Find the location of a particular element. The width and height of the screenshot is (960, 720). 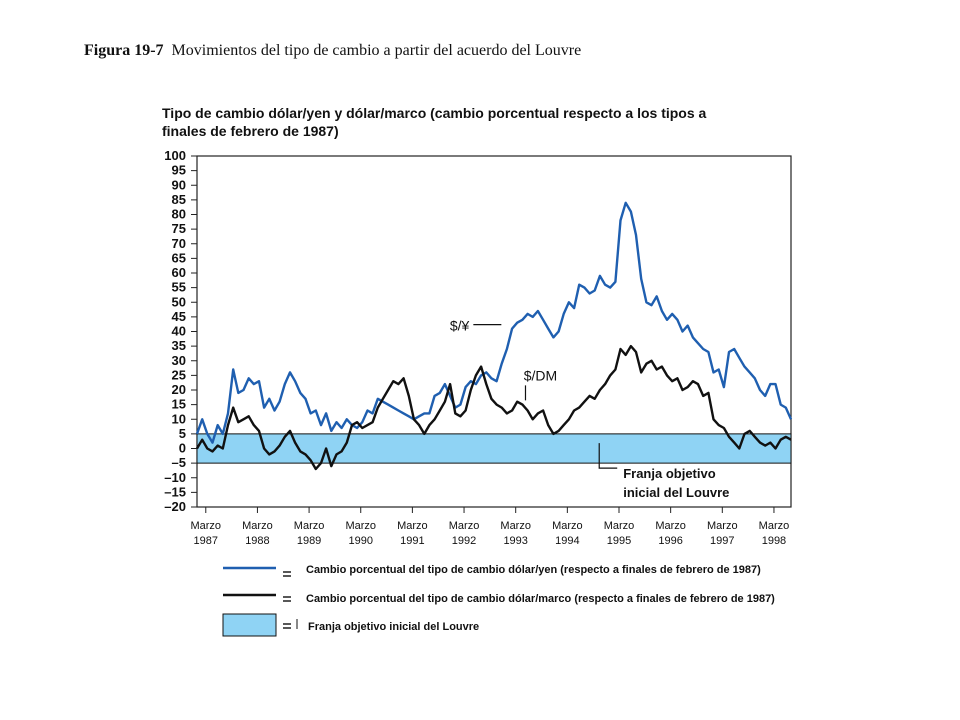

band-label-line-1: Franja objetivo is located at coordinates (669, 473).